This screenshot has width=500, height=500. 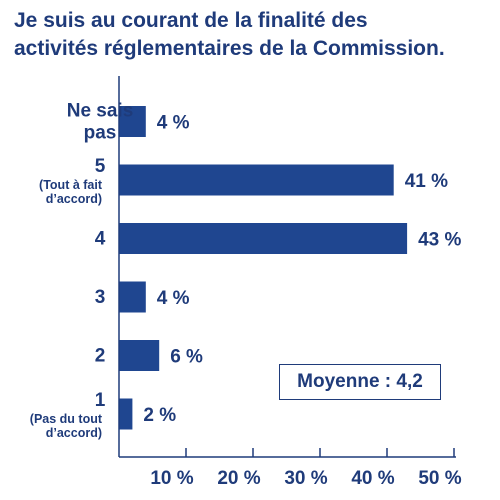 What do you see at coordinates (372, 478) in the screenshot?
I see `x-tick-label: 40 %` at bounding box center [372, 478].